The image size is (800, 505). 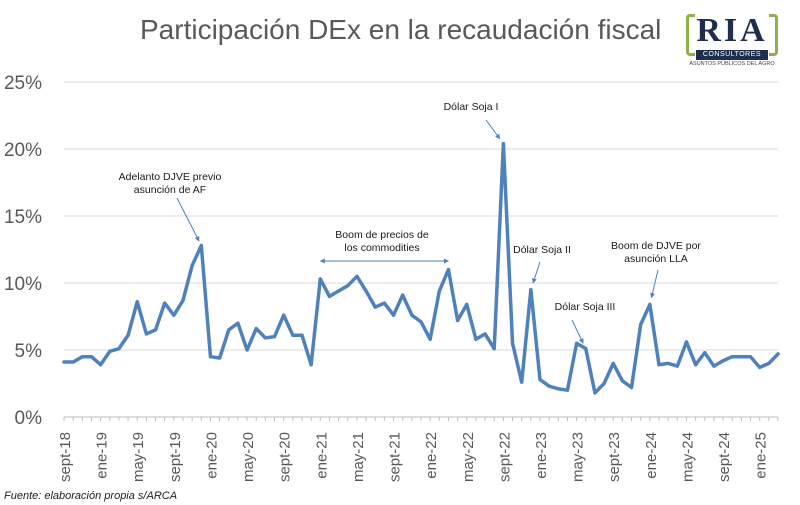 I want to click on y-tick-label: 5%, so click(x=29, y=351).